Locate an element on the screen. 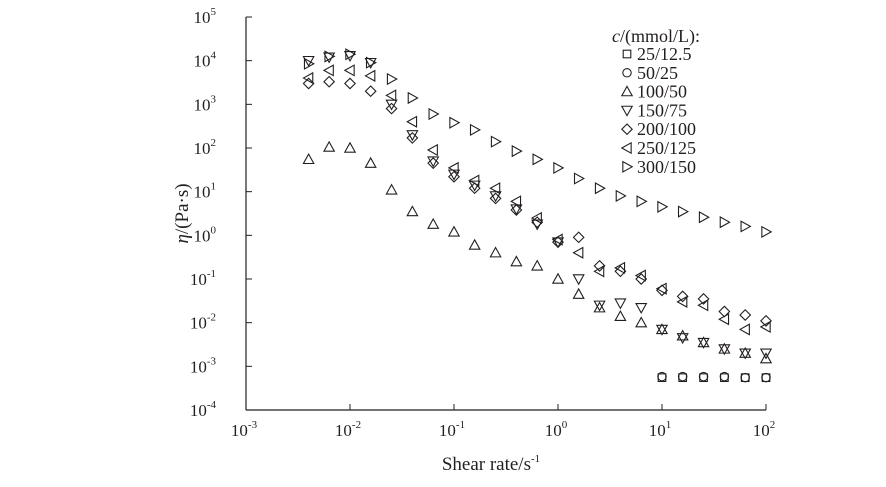 The height and width of the screenshot is (487, 886). legend-label: 300/150 is located at coordinates (666, 167).